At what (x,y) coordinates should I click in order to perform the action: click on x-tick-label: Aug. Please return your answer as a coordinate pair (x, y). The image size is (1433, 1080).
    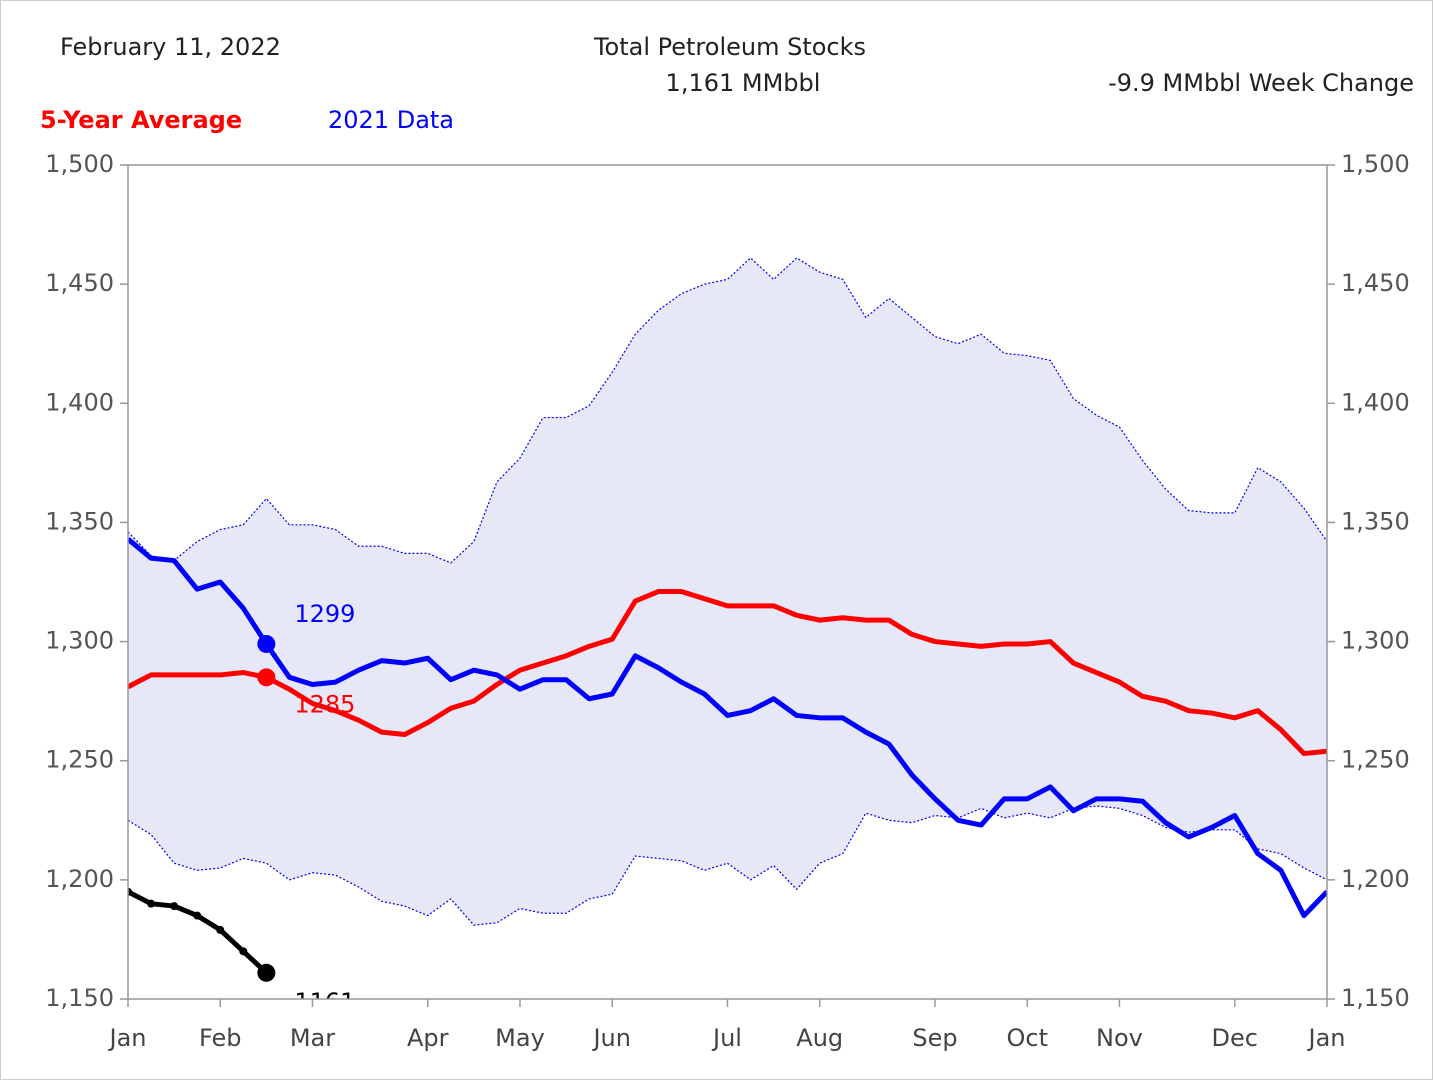
    Looking at the image, I should click on (819, 1038).